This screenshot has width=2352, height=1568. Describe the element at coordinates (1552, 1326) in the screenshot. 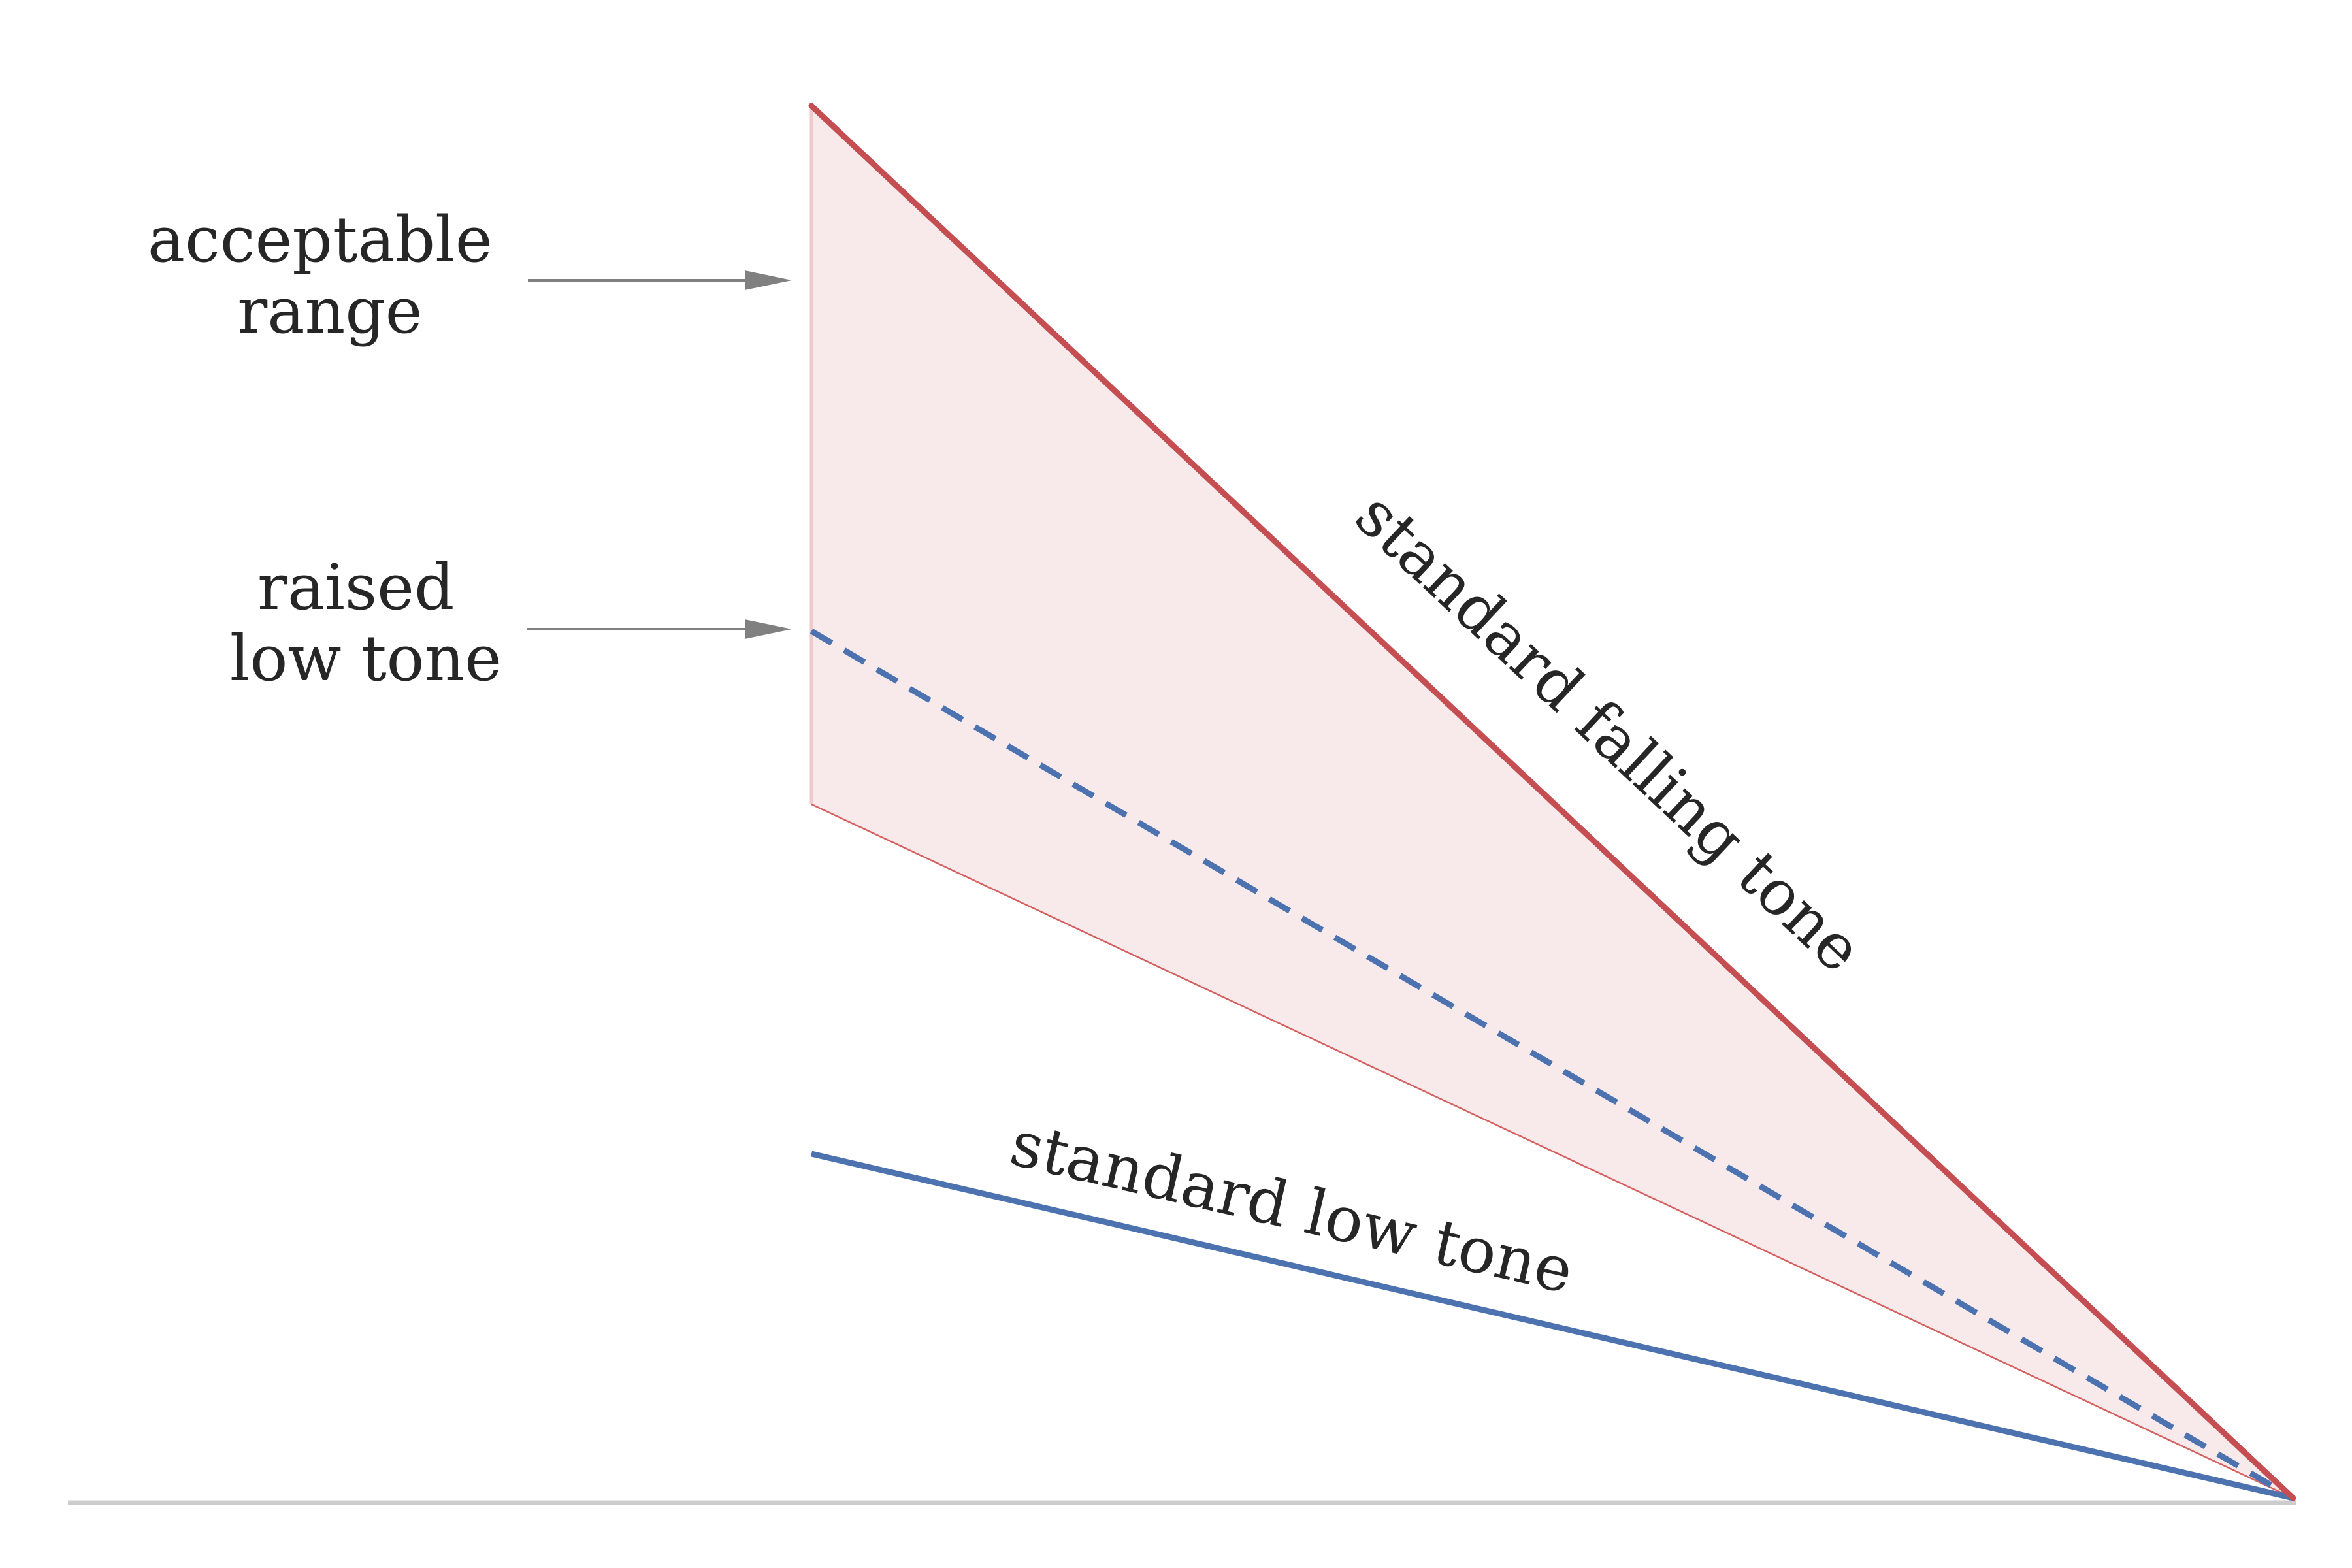

I see `standard-low-tone-line` at that location.